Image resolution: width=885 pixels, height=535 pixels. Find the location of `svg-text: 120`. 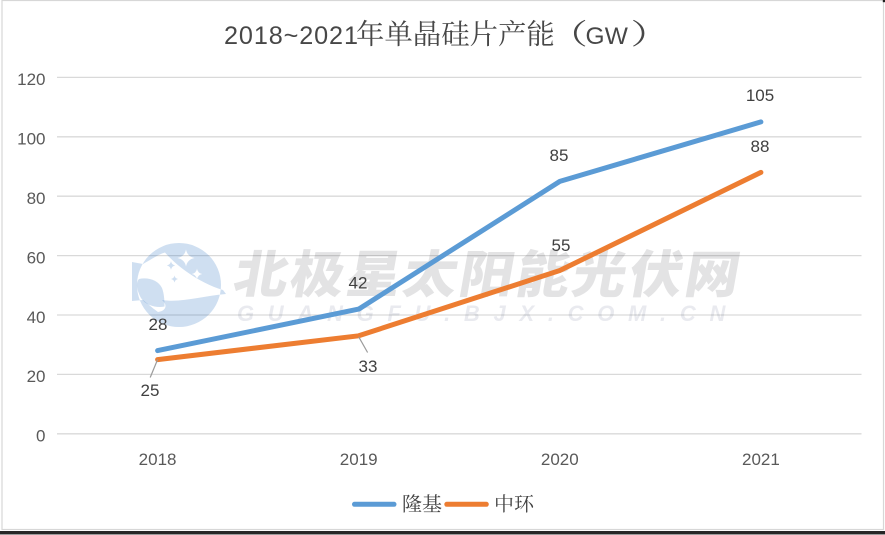

svg-text: 120 is located at coordinates (31, 79).